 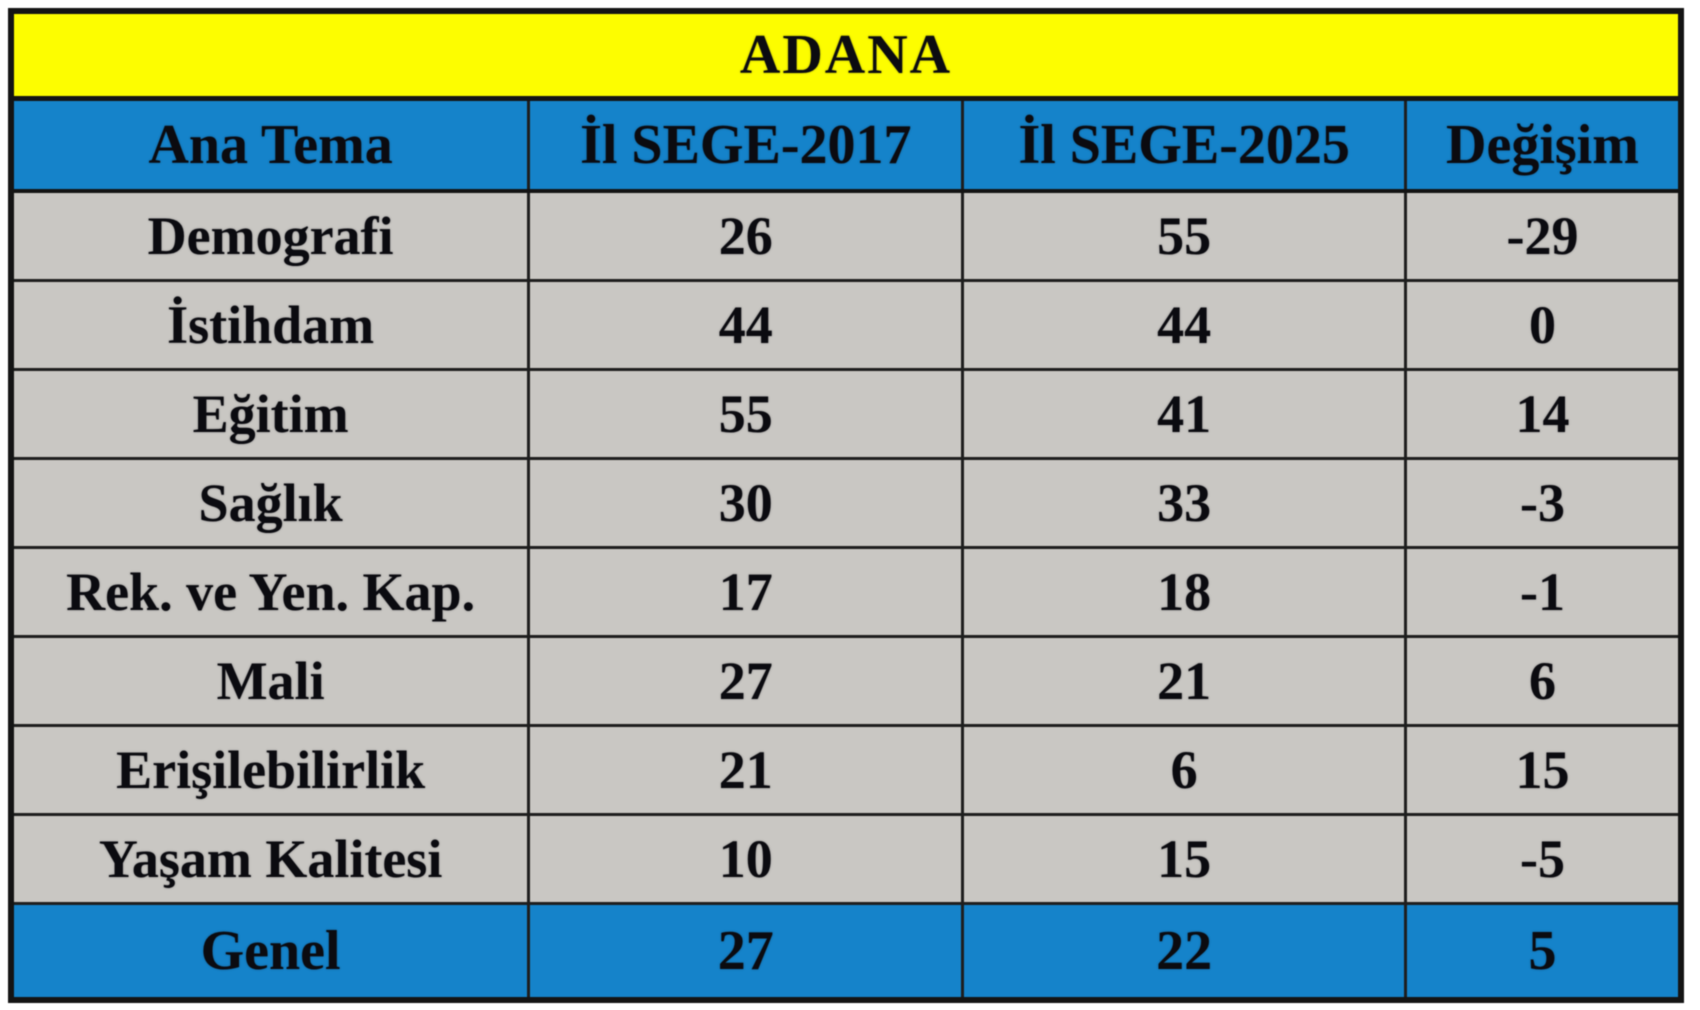 I want to click on value-2025-cell: 41, so click(x=1184, y=414).